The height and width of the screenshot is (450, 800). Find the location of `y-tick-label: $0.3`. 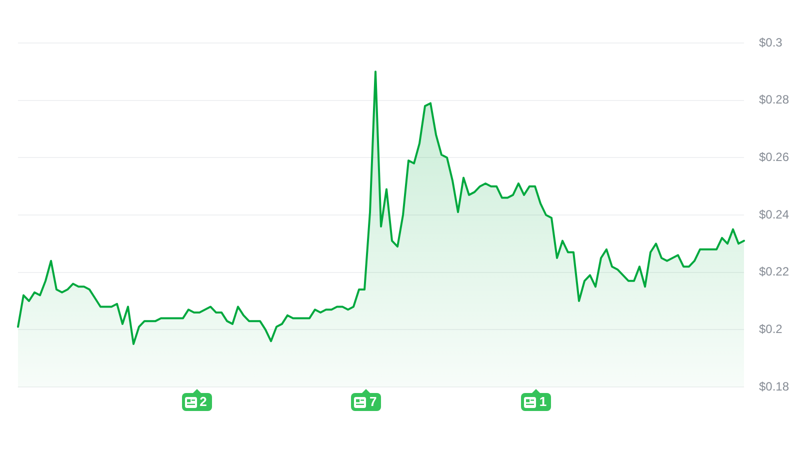

y-tick-label: $0.3 is located at coordinates (771, 42).